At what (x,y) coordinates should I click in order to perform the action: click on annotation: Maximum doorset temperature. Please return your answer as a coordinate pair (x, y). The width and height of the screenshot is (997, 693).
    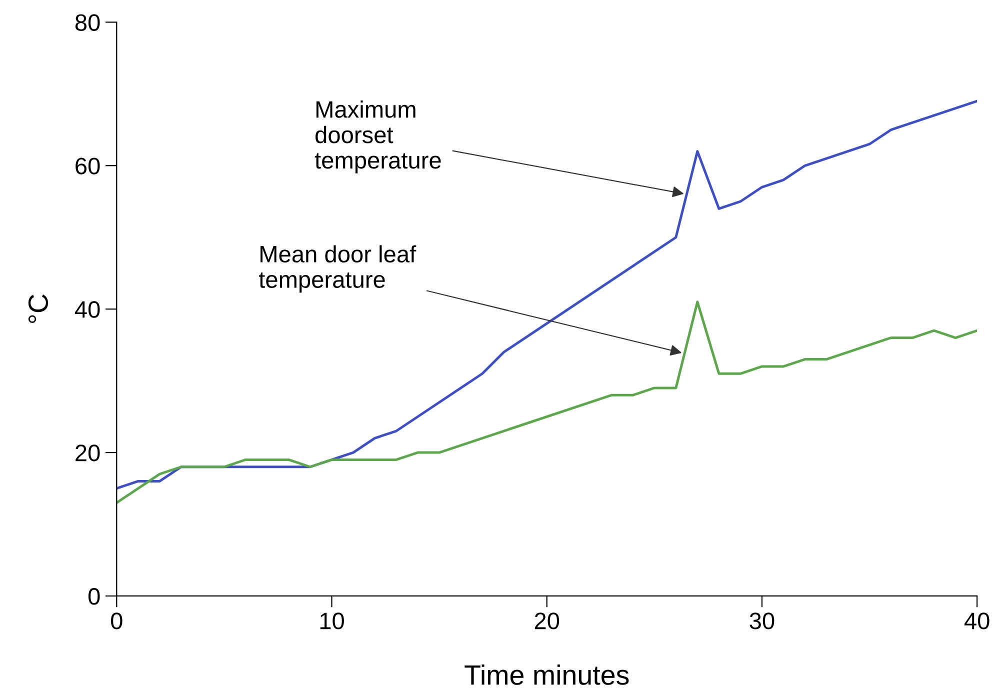
    Looking at the image, I should click on (377, 137).